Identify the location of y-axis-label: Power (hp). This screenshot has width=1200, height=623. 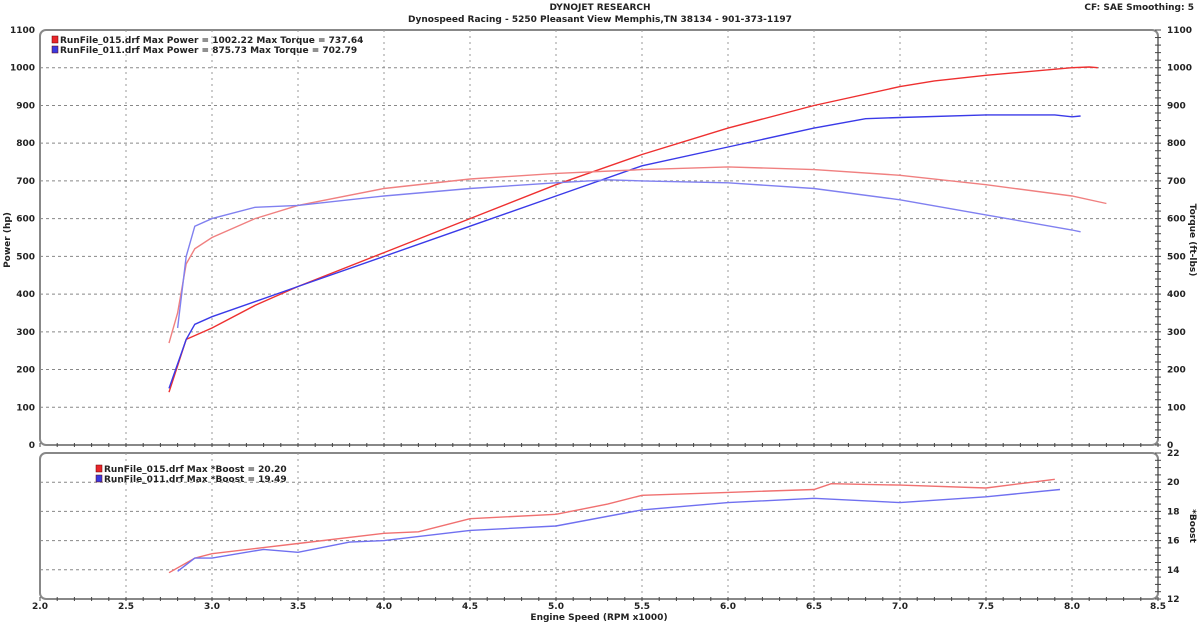
(8, 240).